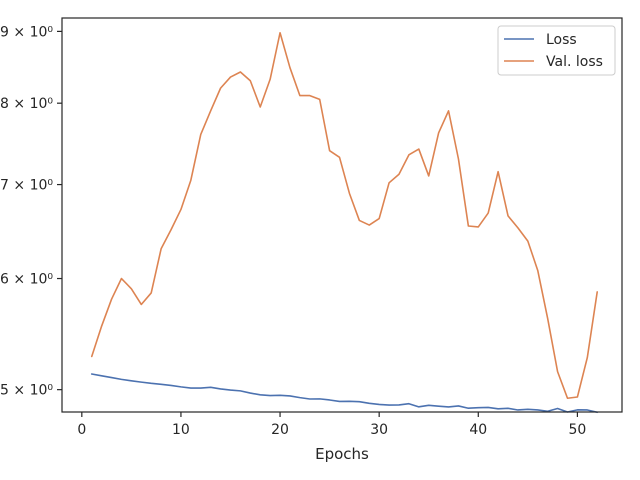 The width and height of the screenshot is (640, 480). Describe the element at coordinates (379, 430) in the screenshot. I see `x-tick-label: 30` at that location.